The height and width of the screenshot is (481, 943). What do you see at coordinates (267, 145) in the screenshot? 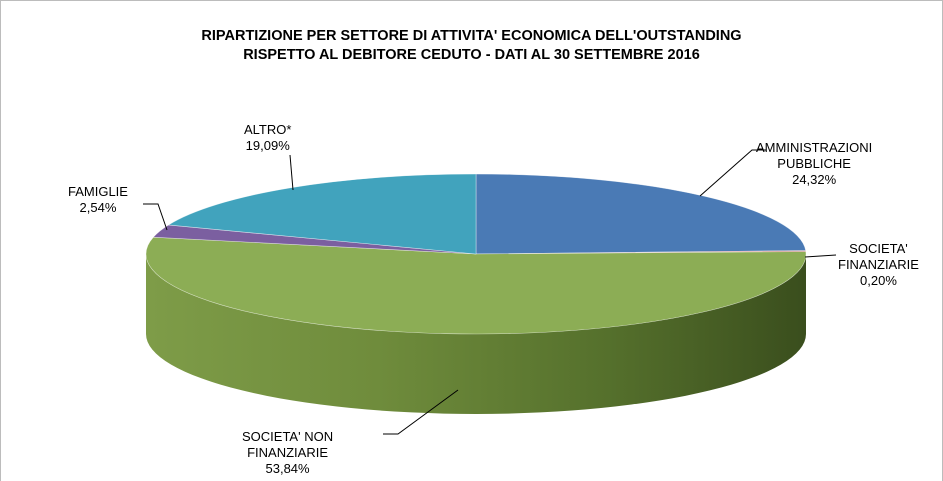
I see `label-value: 19,09%` at bounding box center [267, 145].